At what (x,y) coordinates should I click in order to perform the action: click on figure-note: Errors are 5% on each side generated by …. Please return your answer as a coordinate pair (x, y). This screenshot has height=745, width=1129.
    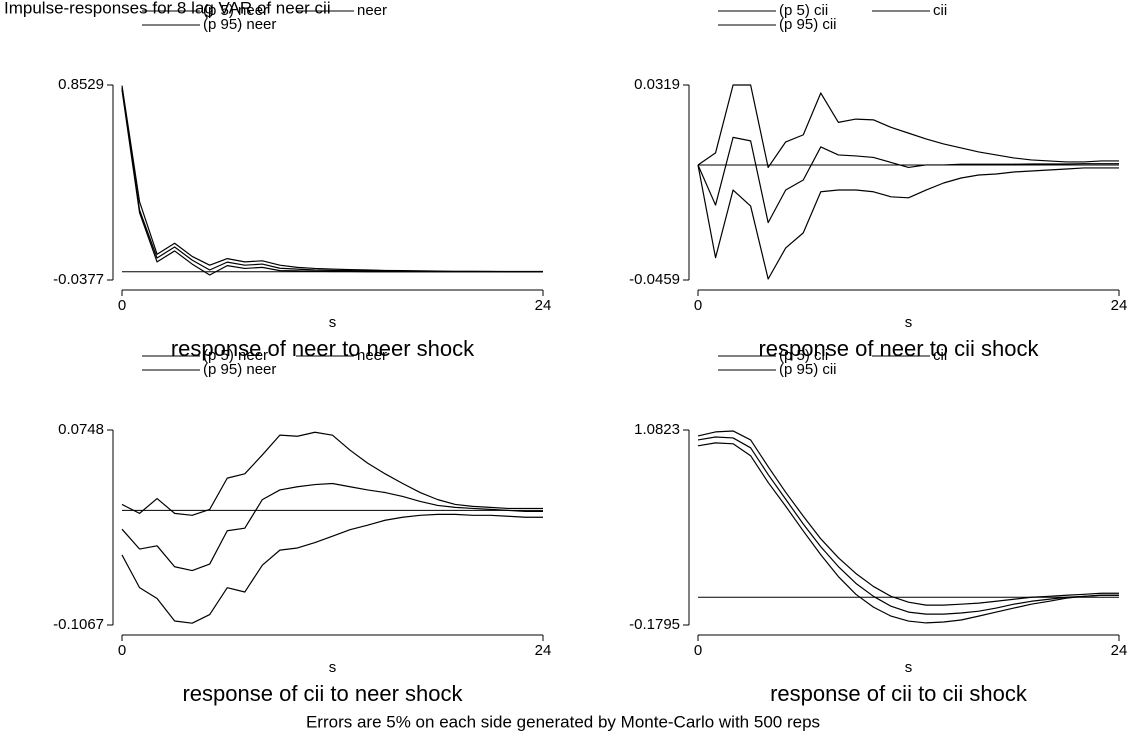
    Looking at the image, I should click on (563, 721).